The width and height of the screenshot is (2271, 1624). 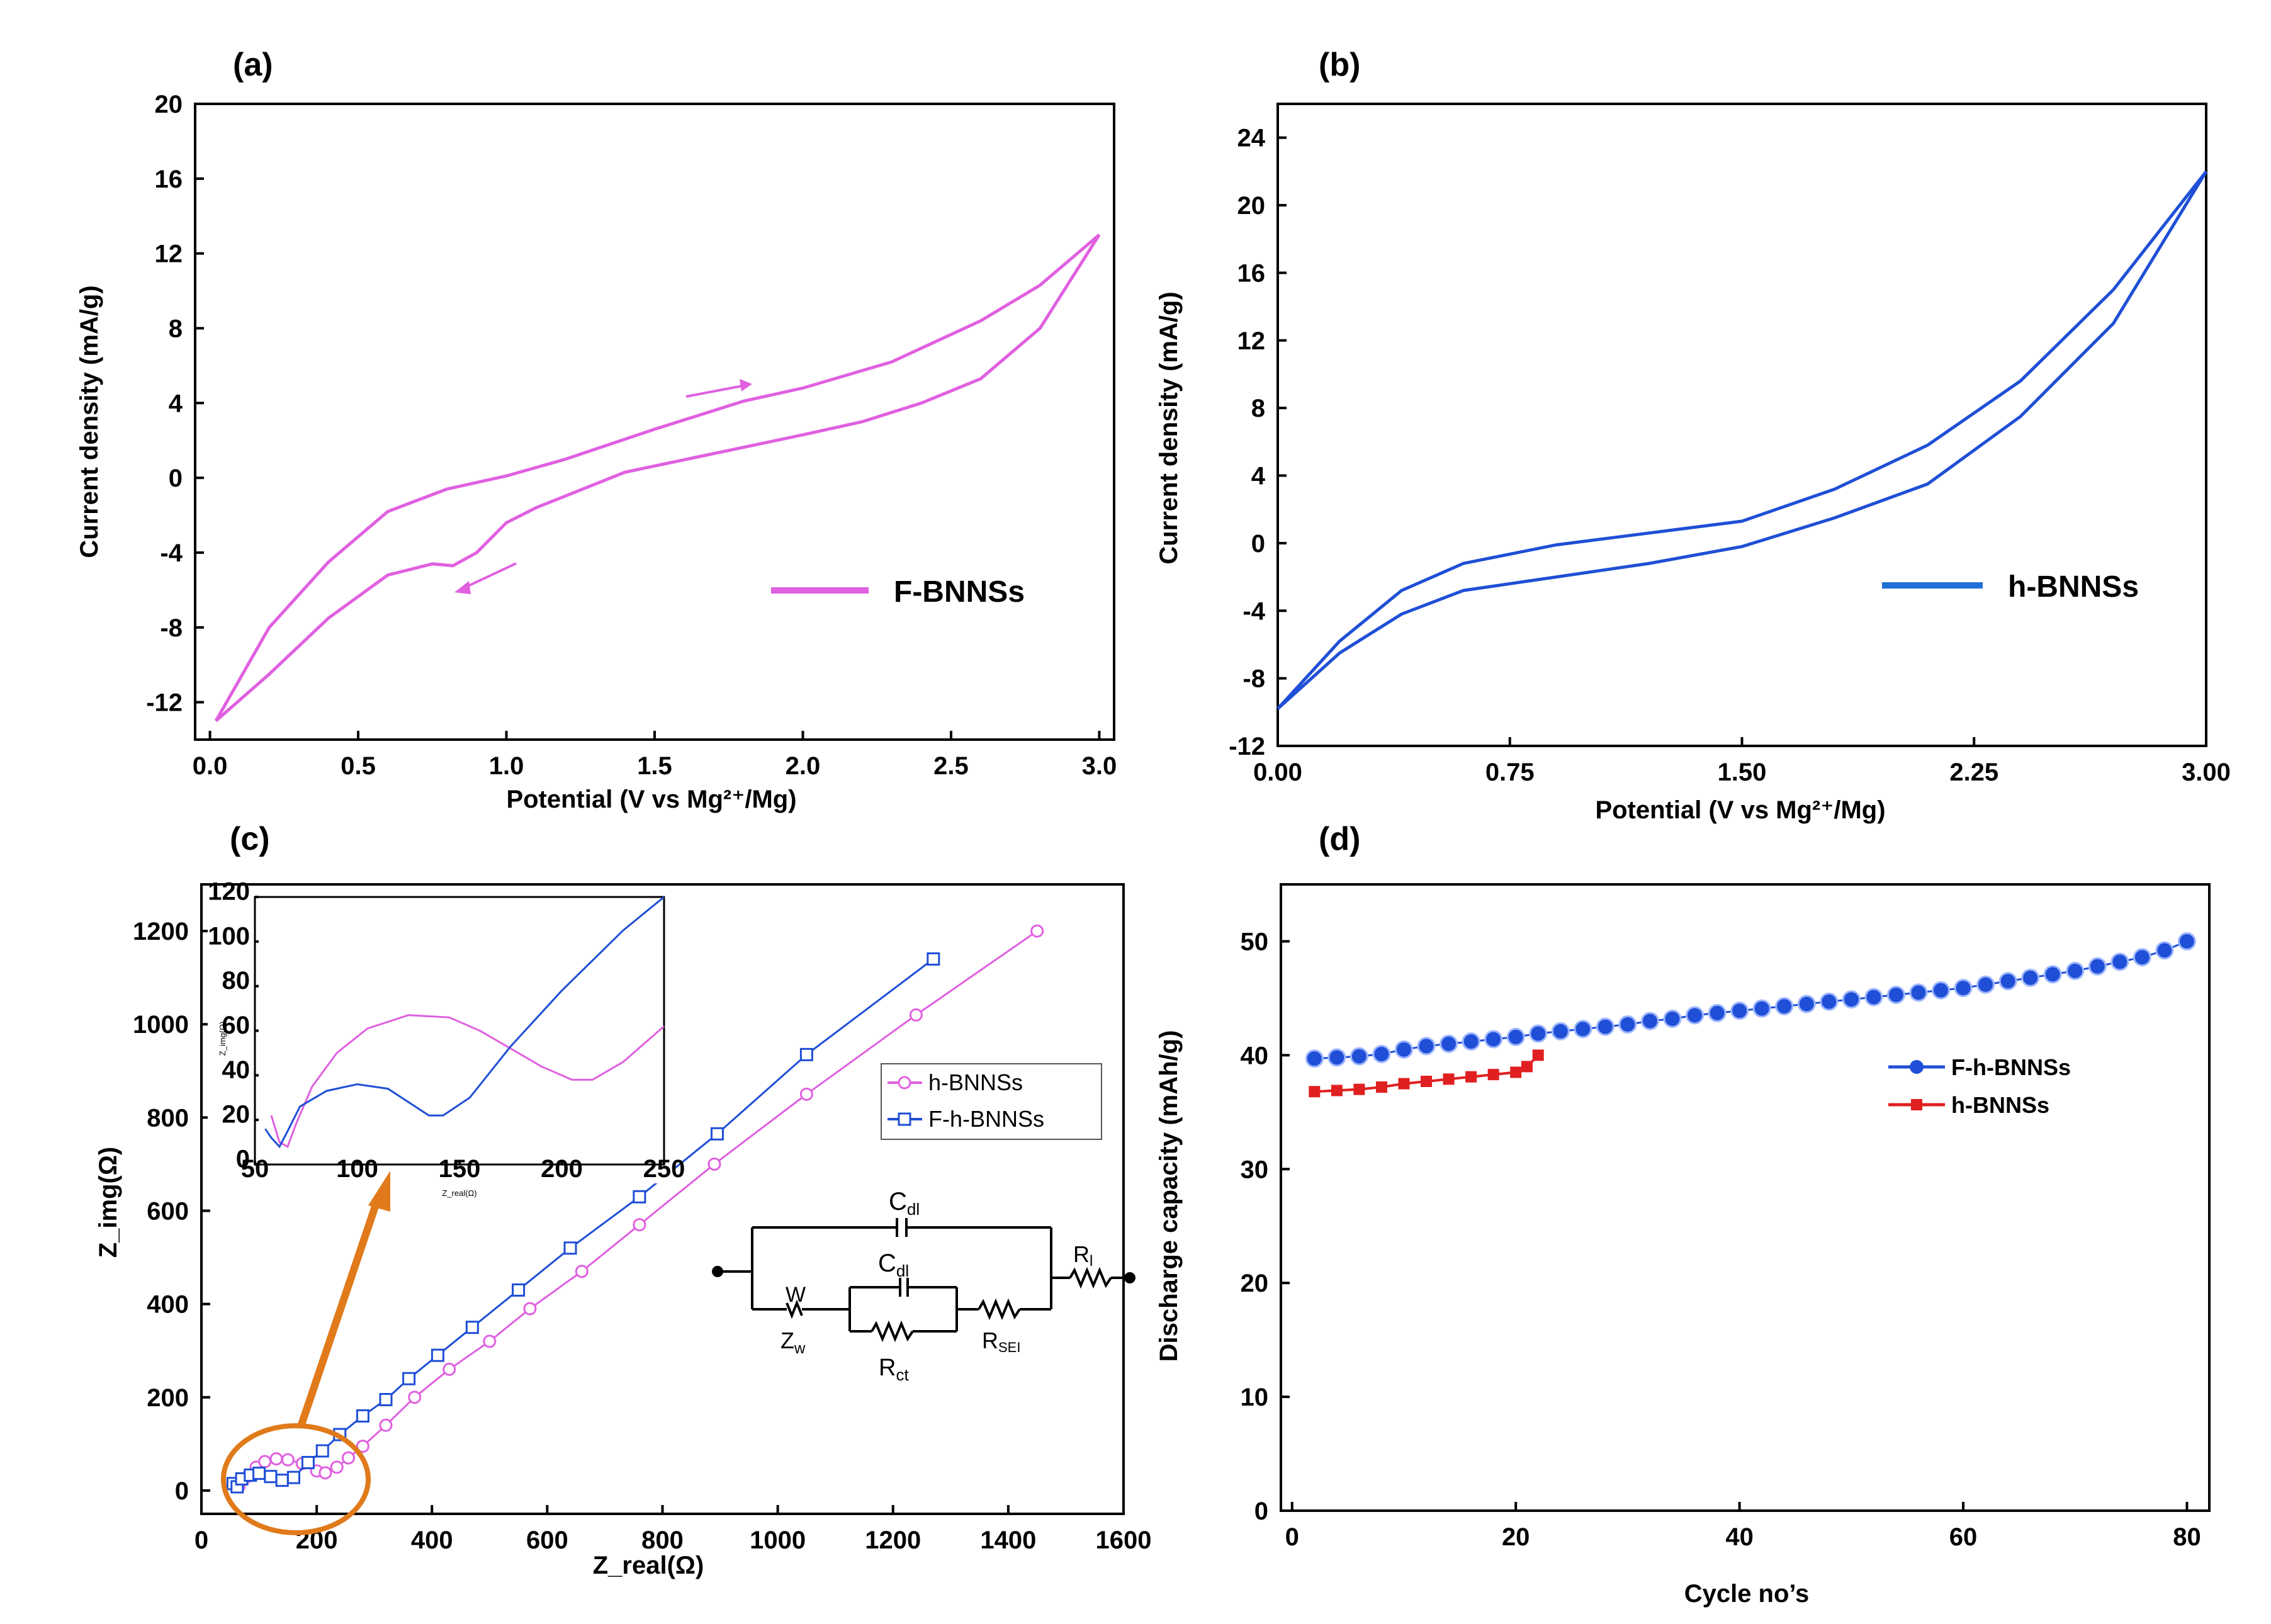 I want to click on panel-d-series, so click(x=1750, y=1015).